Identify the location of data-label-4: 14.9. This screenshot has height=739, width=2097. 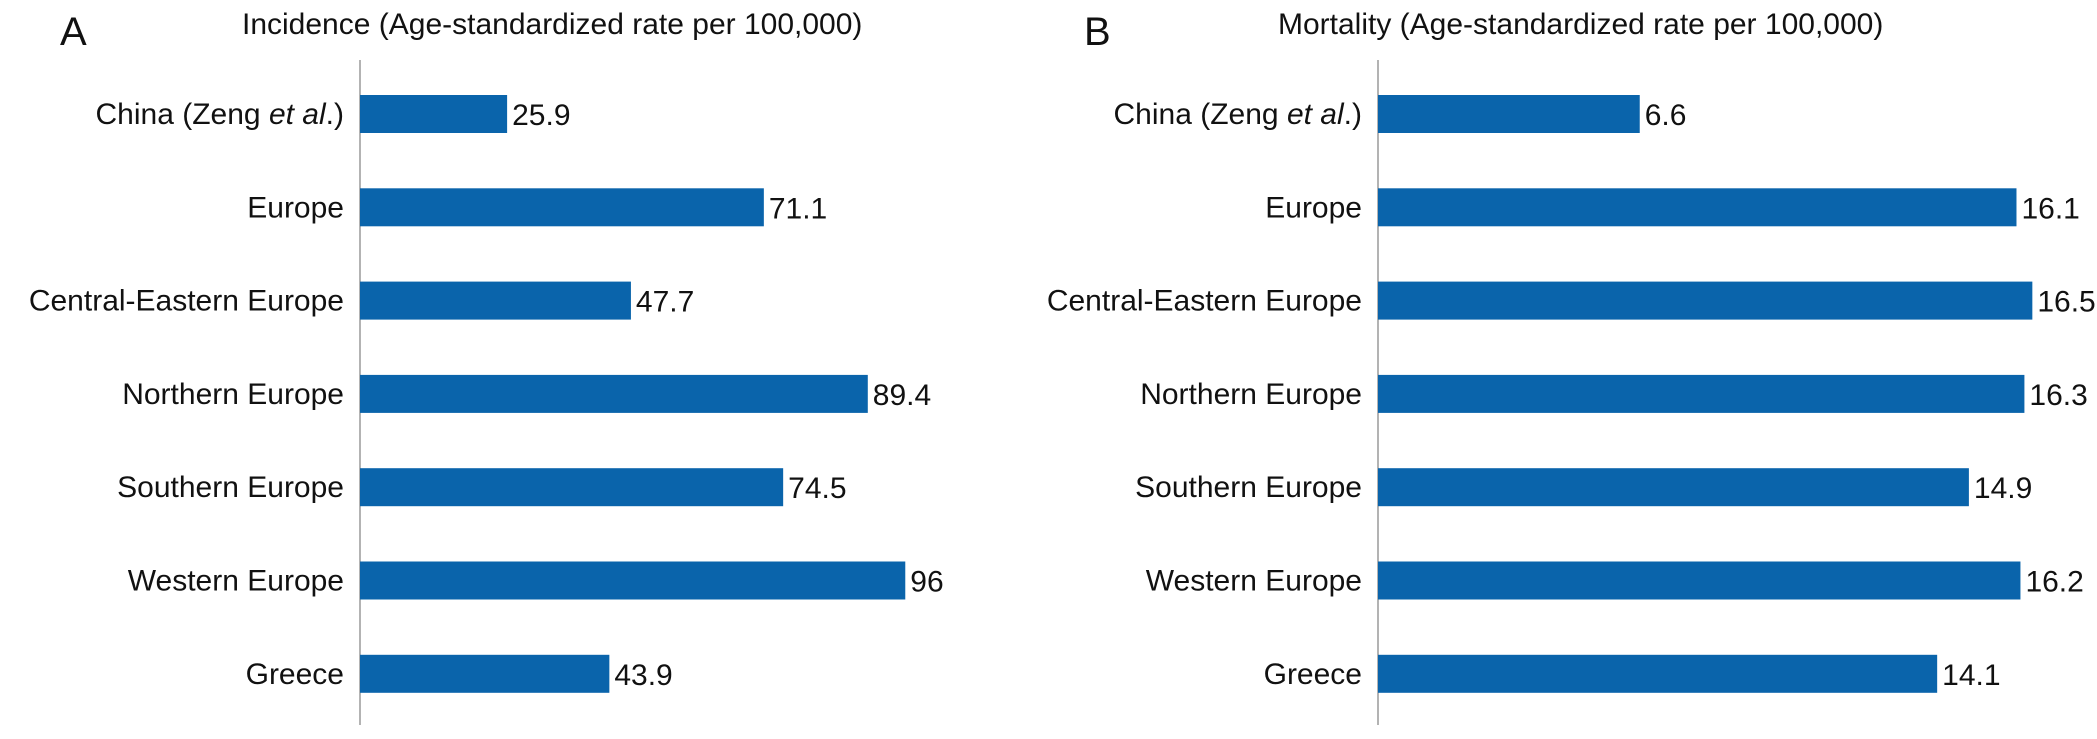
(2003, 488).